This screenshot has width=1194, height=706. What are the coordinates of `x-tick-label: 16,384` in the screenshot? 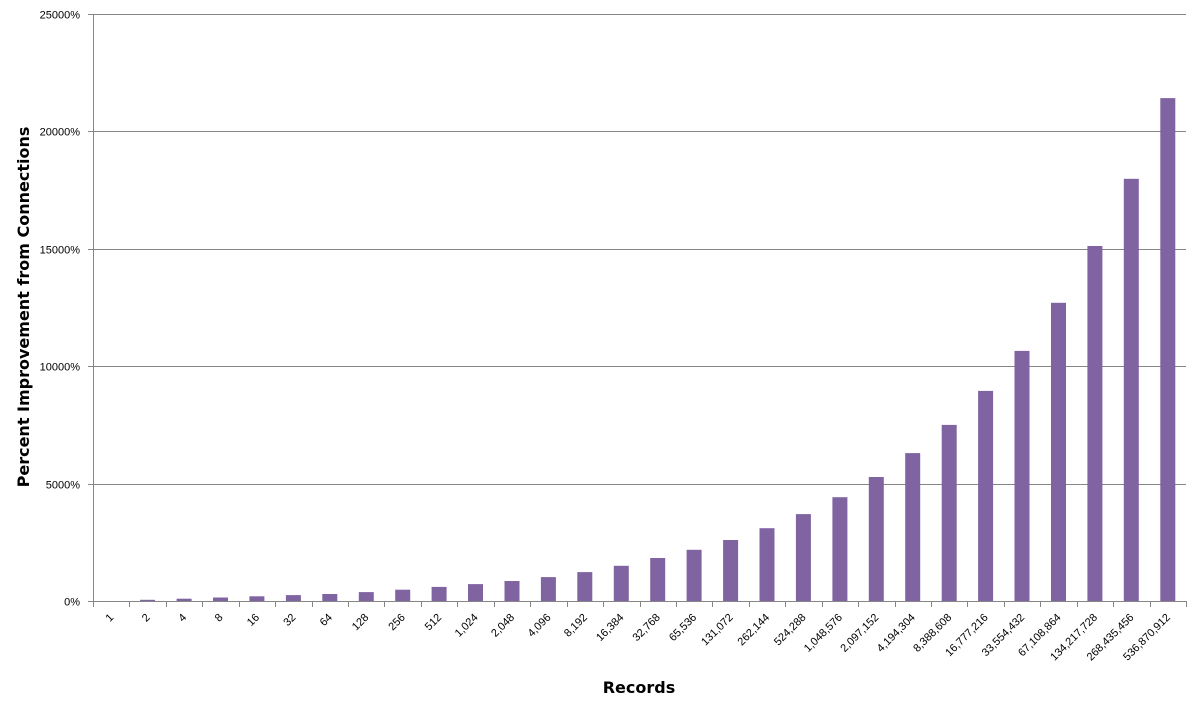 It's located at (610, 628).